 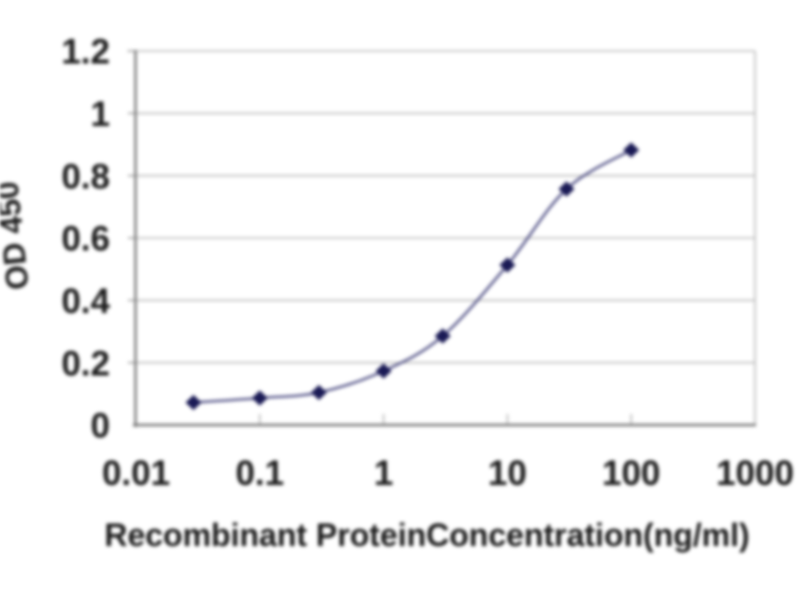 What do you see at coordinates (85, 239) in the screenshot?
I see `svg-text: 0.6` at bounding box center [85, 239].